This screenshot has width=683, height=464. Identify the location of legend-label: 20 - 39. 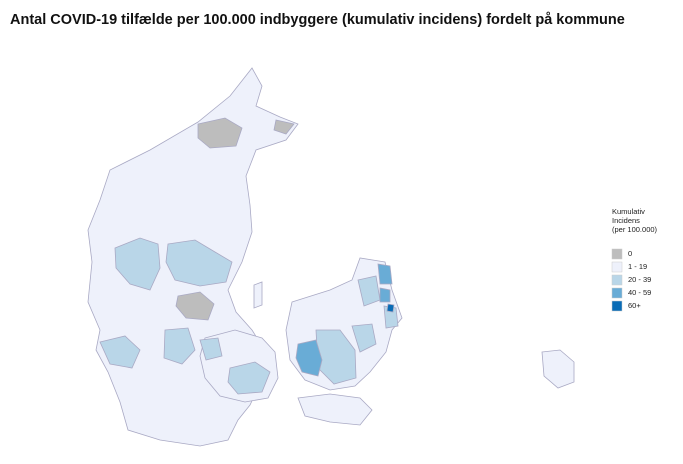
(639, 279).